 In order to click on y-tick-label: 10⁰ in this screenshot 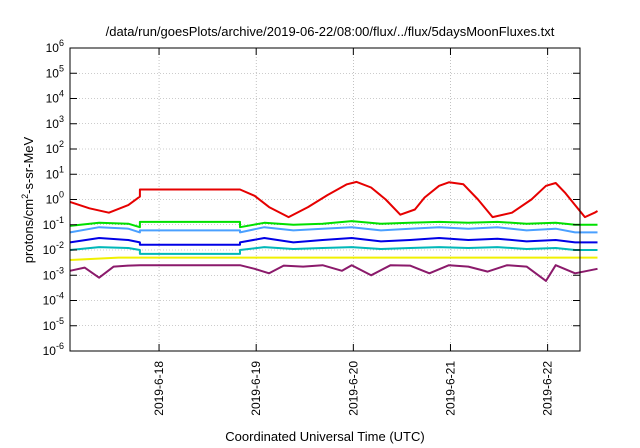, I will do `click(55, 198)`.